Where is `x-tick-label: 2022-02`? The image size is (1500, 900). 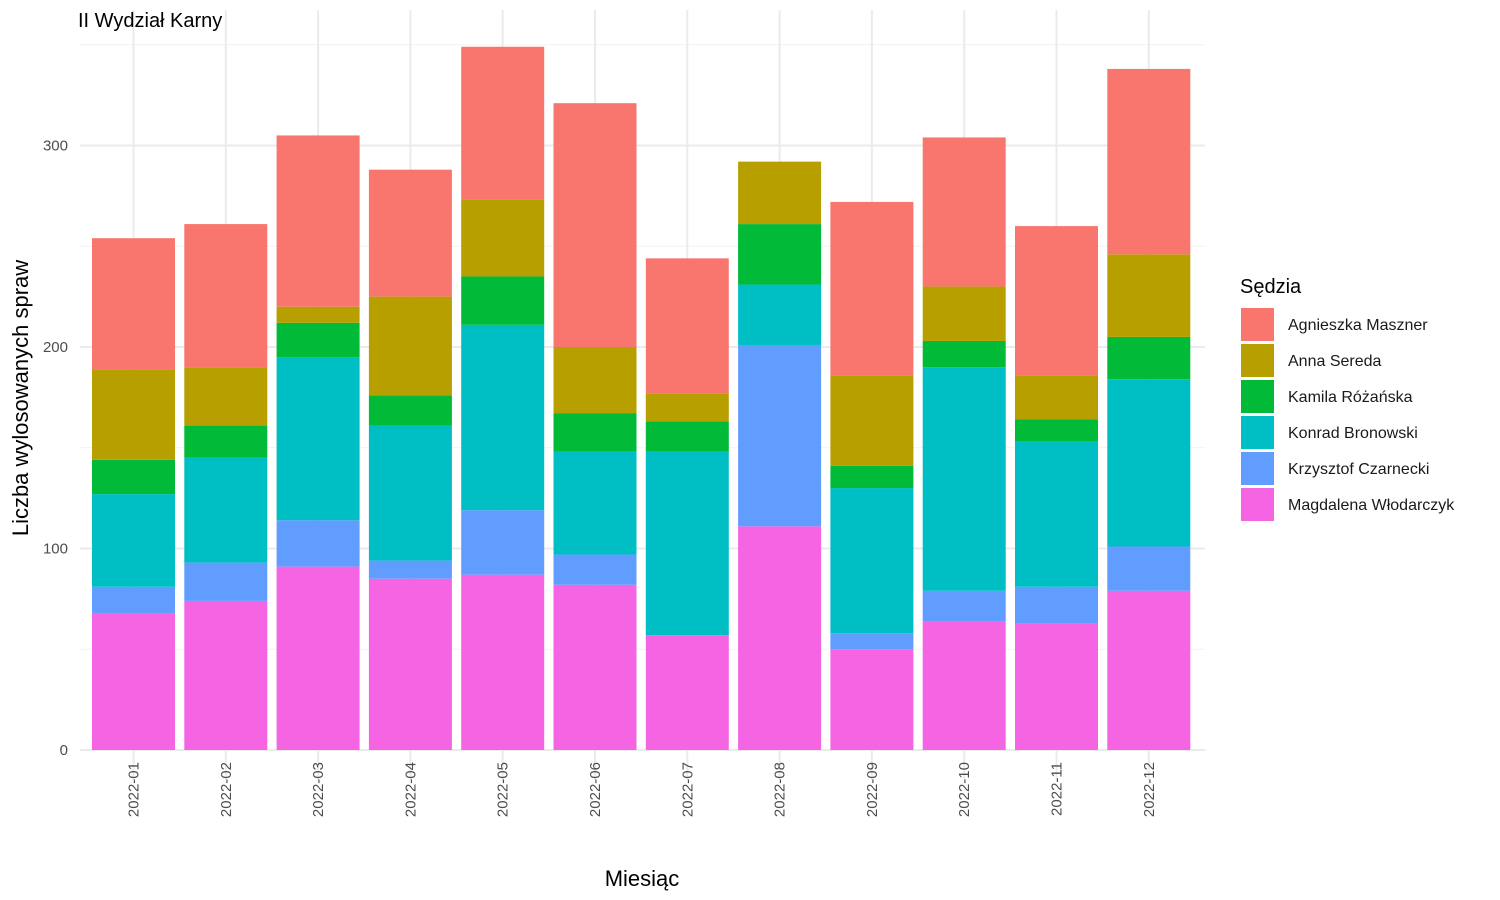
x-tick-label: 2022-02 is located at coordinates (226, 789).